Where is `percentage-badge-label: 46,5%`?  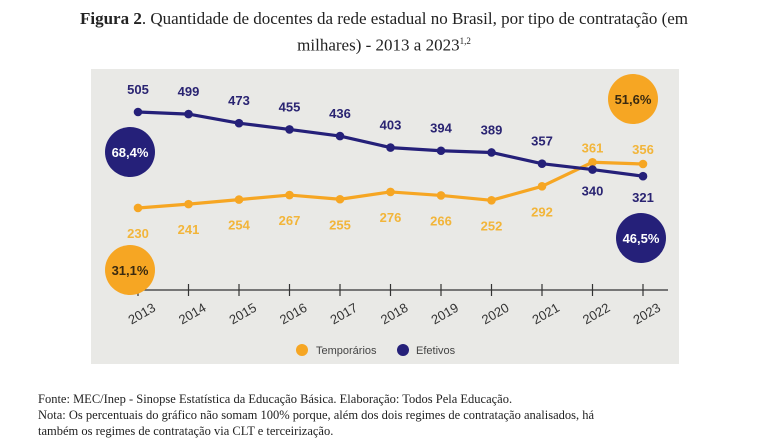 percentage-badge-label: 46,5% is located at coordinates (641, 238).